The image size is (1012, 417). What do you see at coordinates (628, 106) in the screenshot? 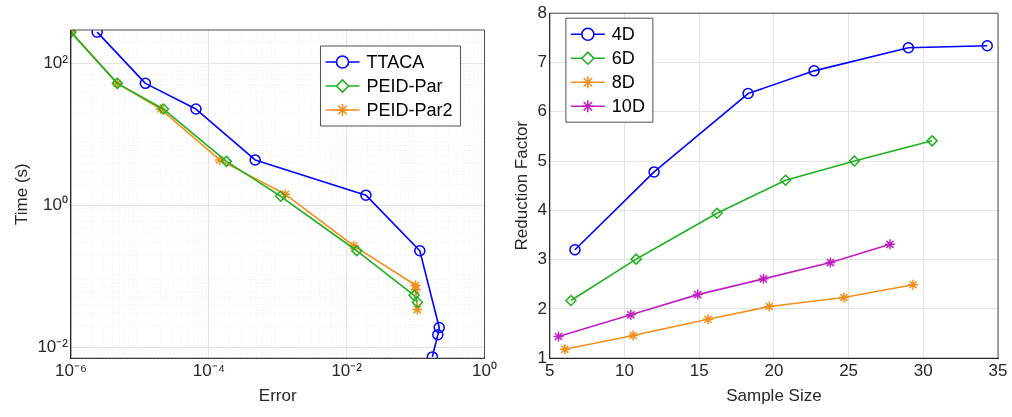
I see `legend-label: 10D` at bounding box center [628, 106].